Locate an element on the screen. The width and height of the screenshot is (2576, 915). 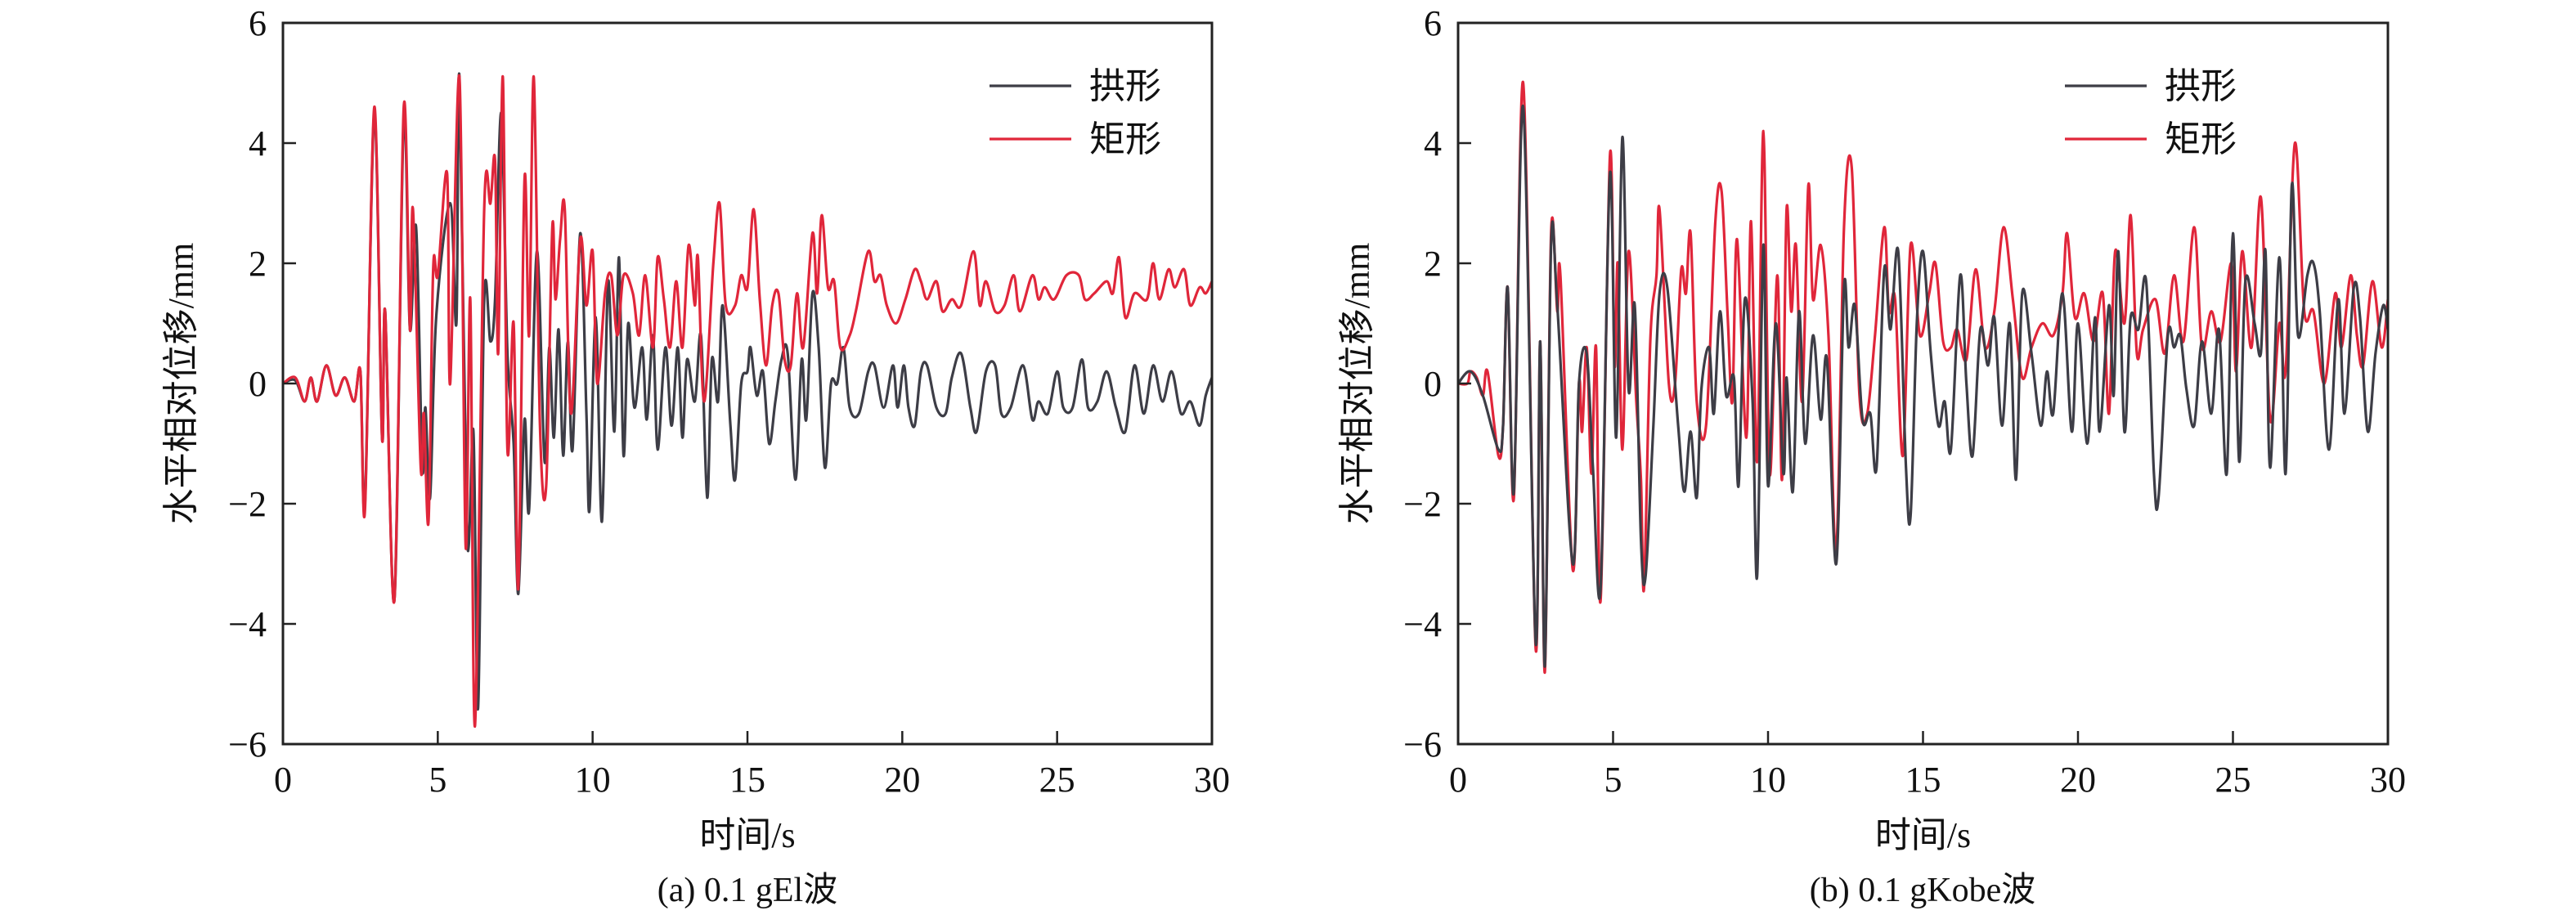
figure-caption: (b) 0.1 gKobe波 is located at coordinates (1922, 890).